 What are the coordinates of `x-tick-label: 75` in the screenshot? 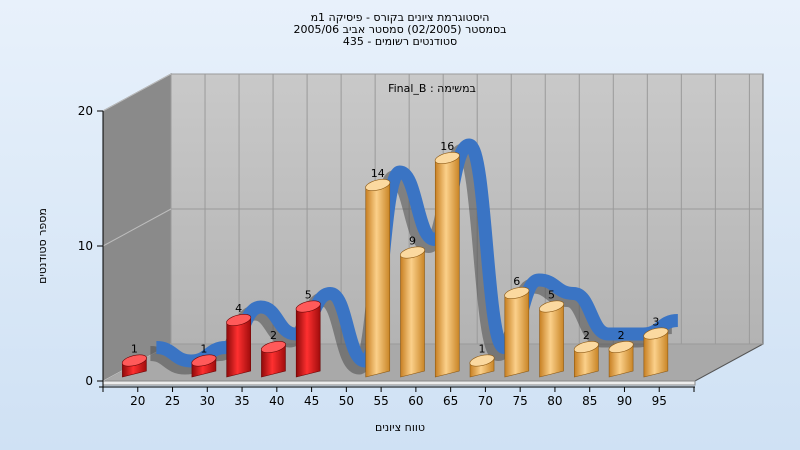 It's located at (520, 401).